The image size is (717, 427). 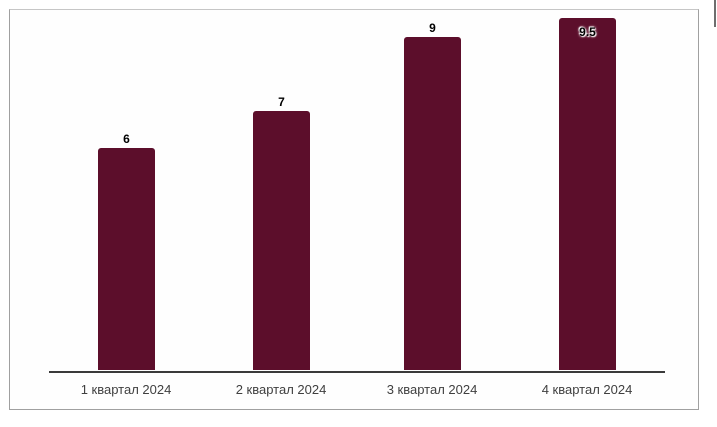 What do you see at coordinates (715, 13) in the screenshot?
I see `screen-edge-line` at bounding box center [715, 13].